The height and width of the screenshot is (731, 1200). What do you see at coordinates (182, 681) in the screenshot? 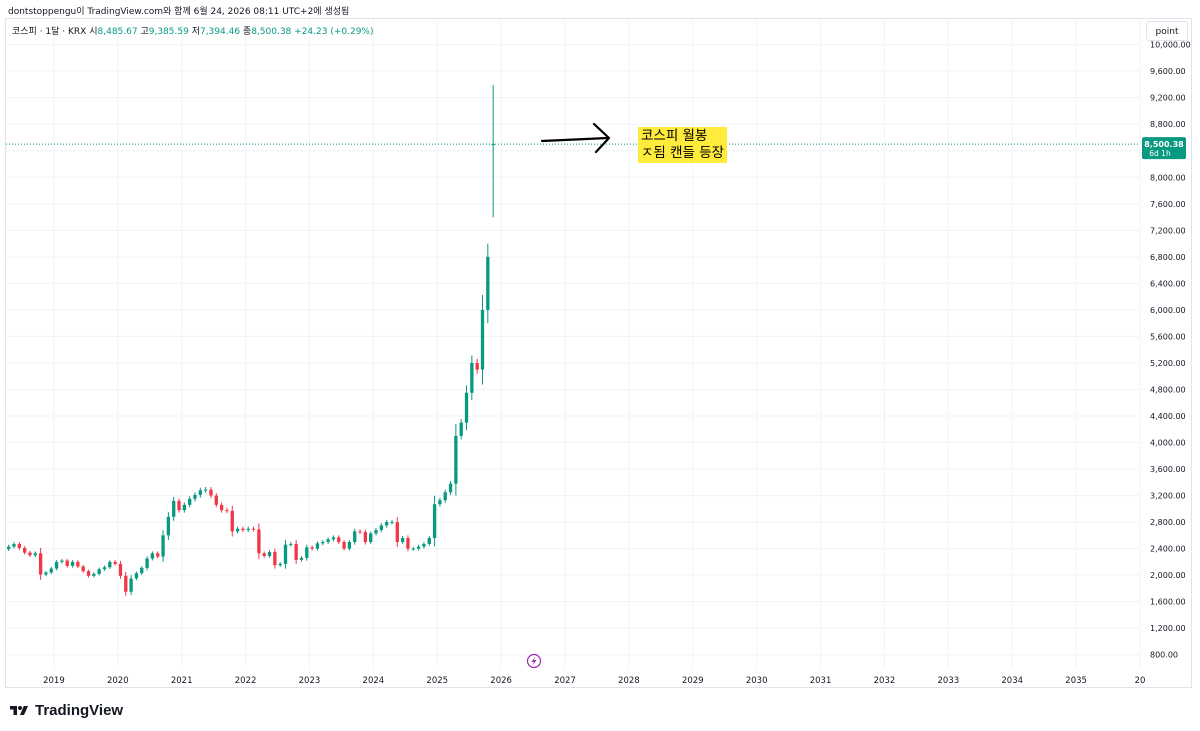
I see `x-tick-label: 2021` at bounding box center [182, 681].